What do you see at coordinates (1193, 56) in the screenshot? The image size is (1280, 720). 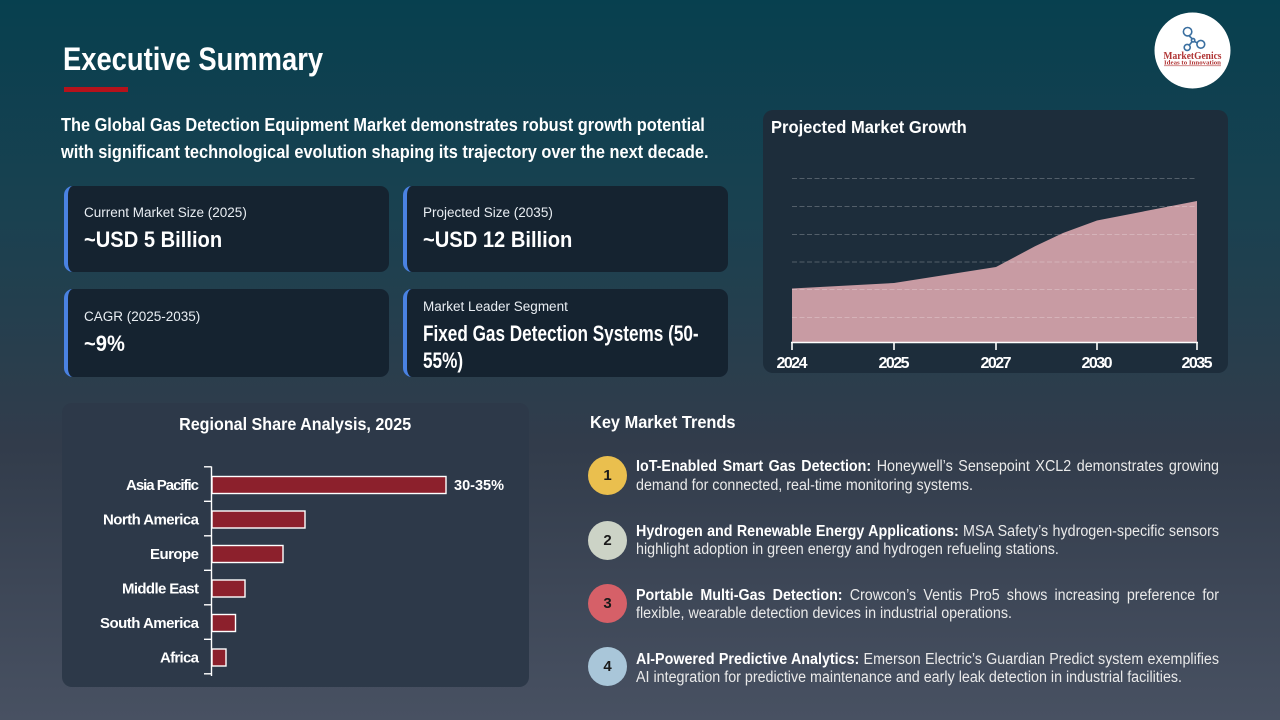 I see `svg-text: MarketGenics` at bounding box center [1193, 56].